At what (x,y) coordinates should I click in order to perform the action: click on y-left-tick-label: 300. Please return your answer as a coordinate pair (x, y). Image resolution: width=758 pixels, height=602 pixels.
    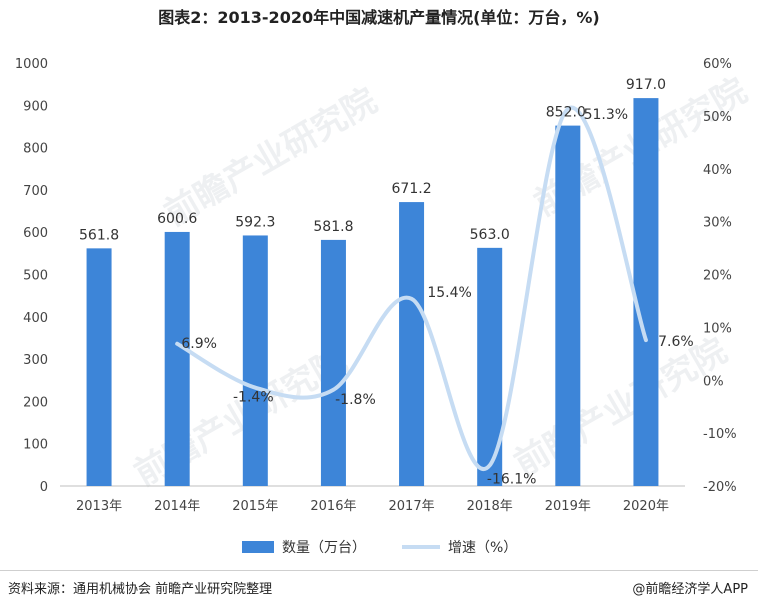
    Looking at the image, I should click on (35, 360).